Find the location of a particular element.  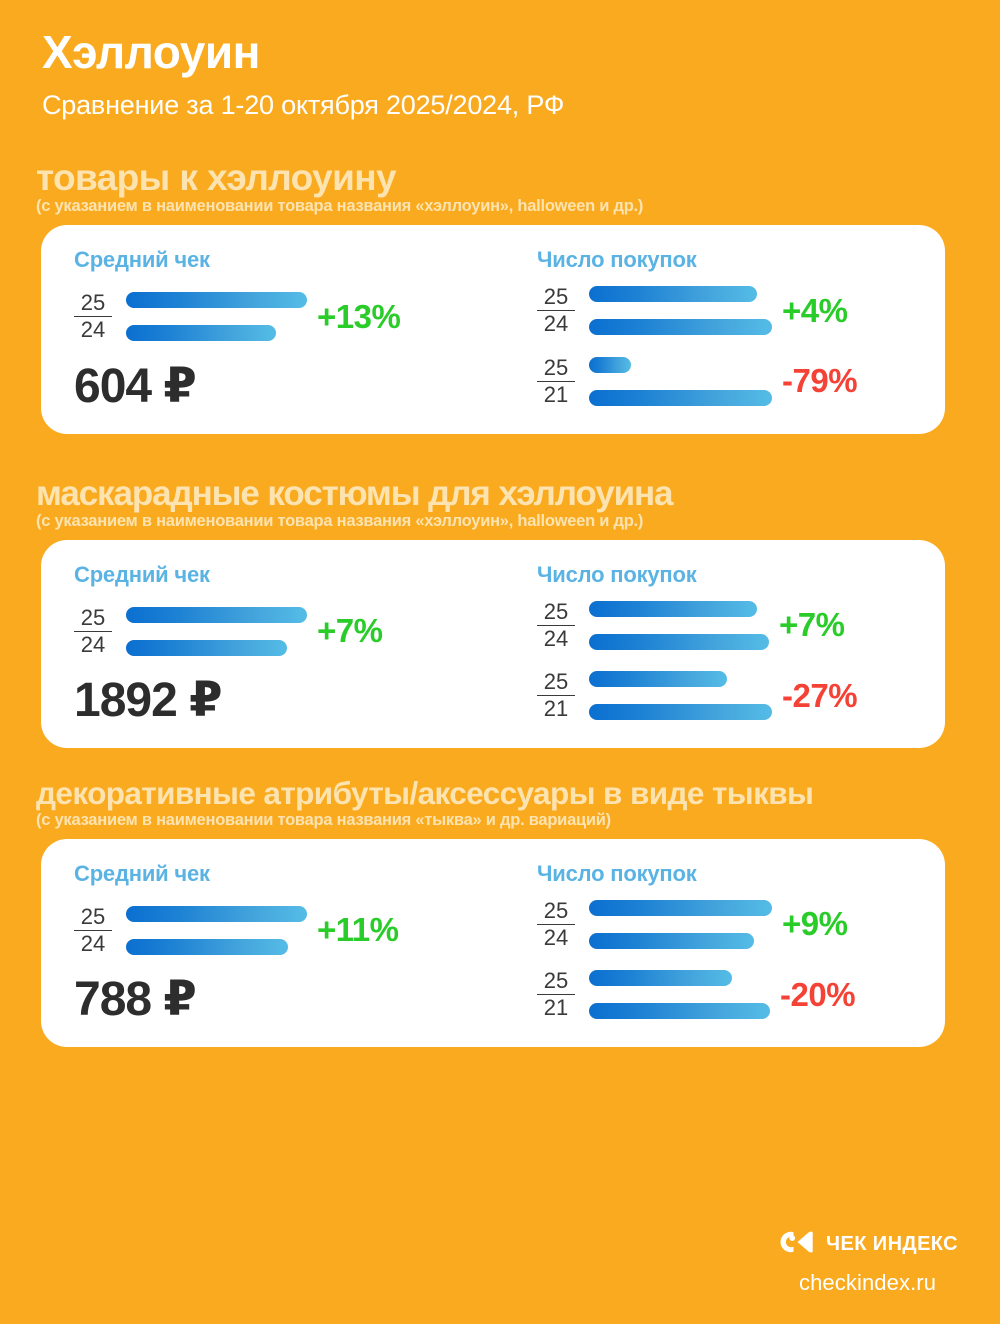

page-subtitle: Сравнение за 1-20 октября 2025/2024, РФ is located at coordinates (303, 105).